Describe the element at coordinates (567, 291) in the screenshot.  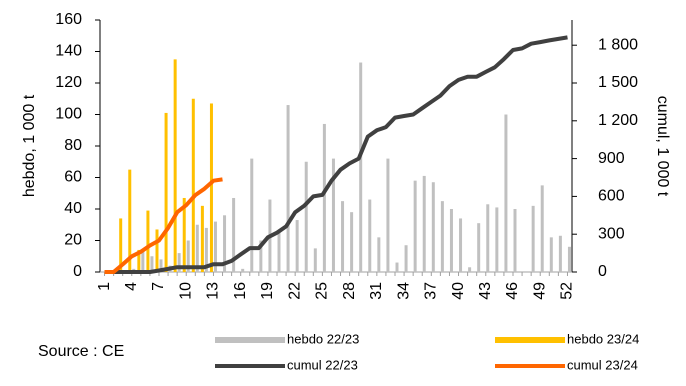
I see `x-tick-label: 52` at that location.